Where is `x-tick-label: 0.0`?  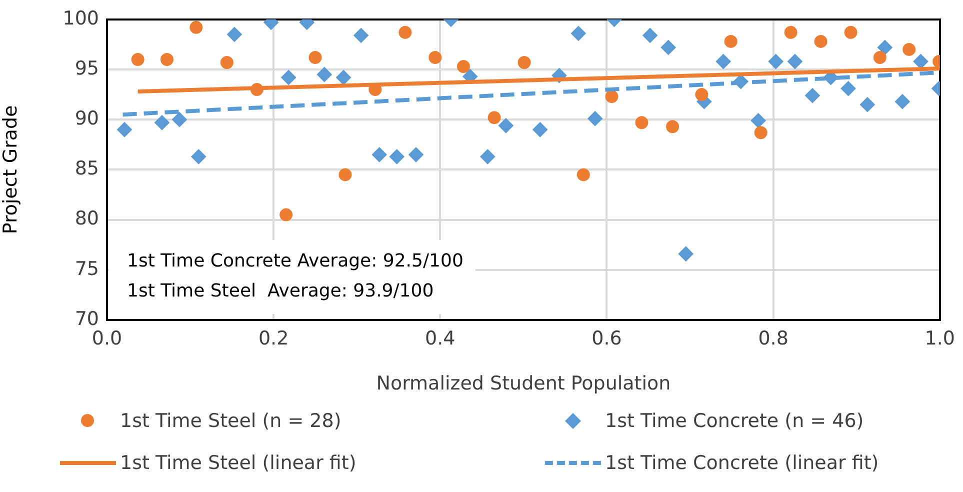
x-tick-label: 0.0 is located at coordinates (107, 338).